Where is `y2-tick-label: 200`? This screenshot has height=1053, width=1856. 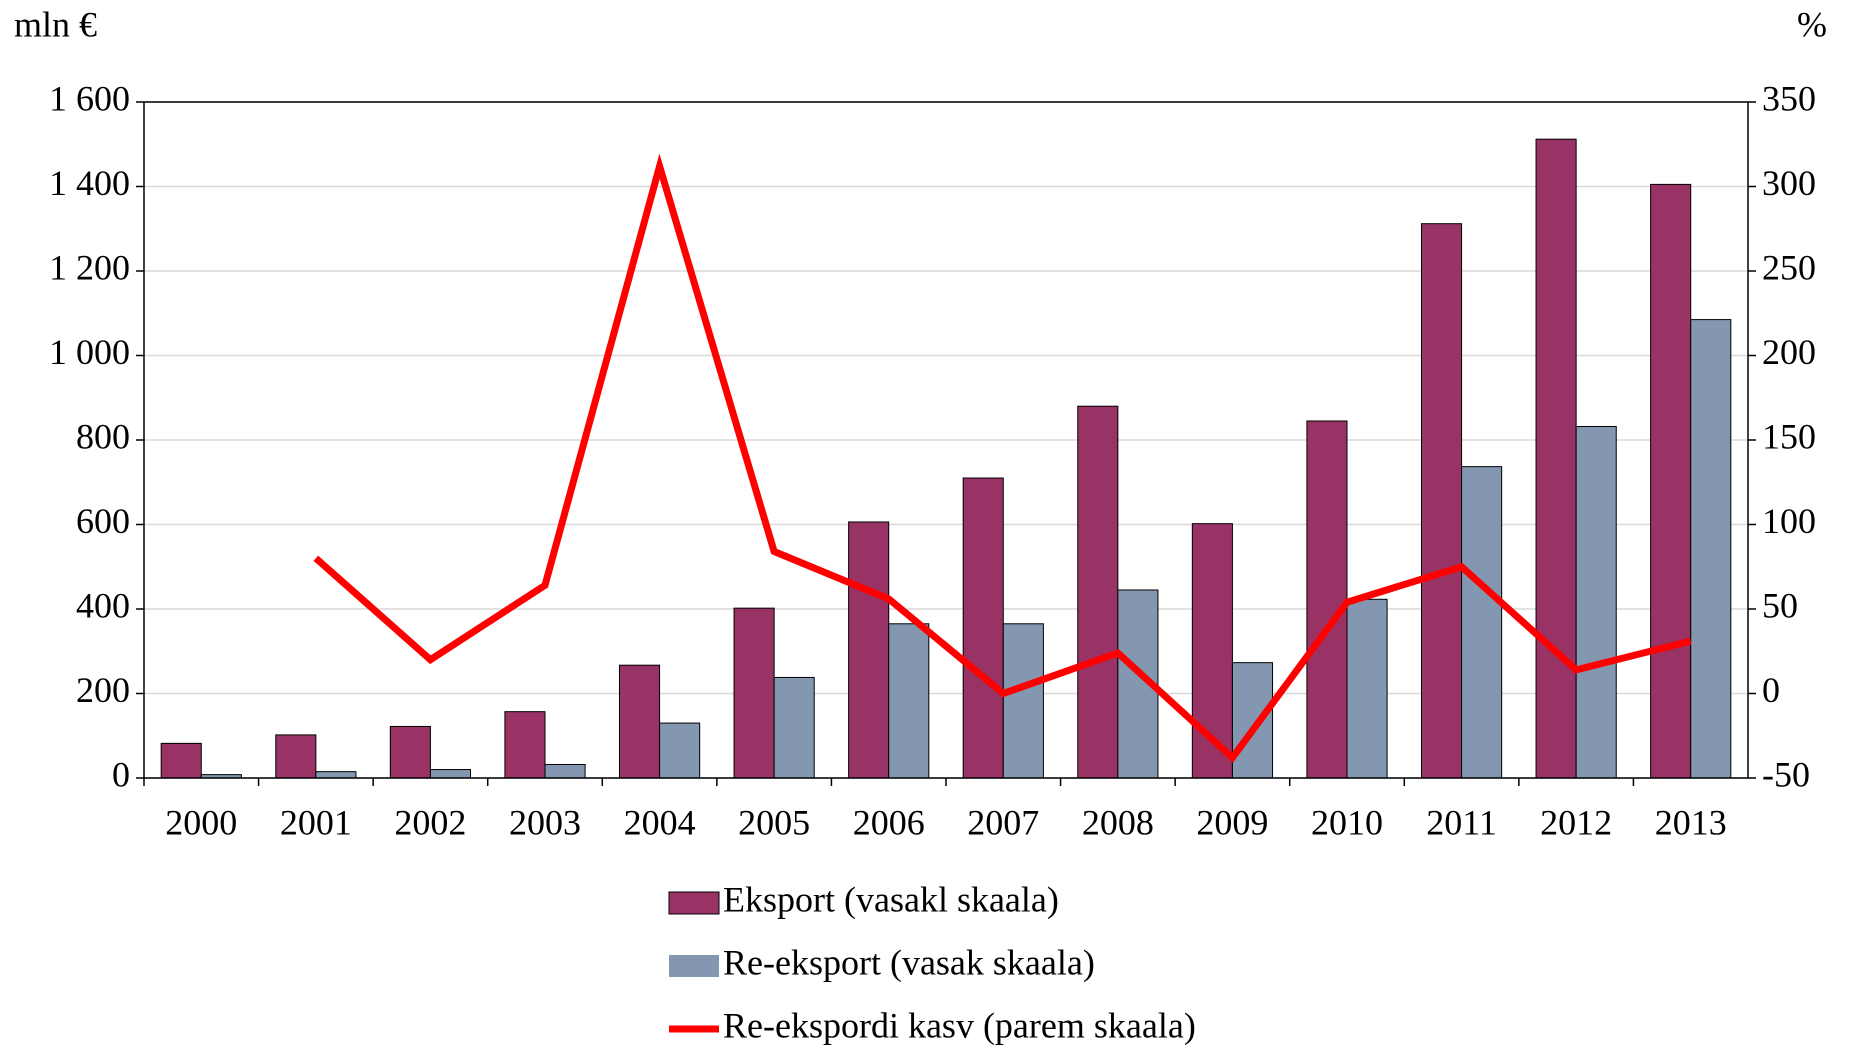
y2-tick-label: 200 is located at coordinates (1789, 352).